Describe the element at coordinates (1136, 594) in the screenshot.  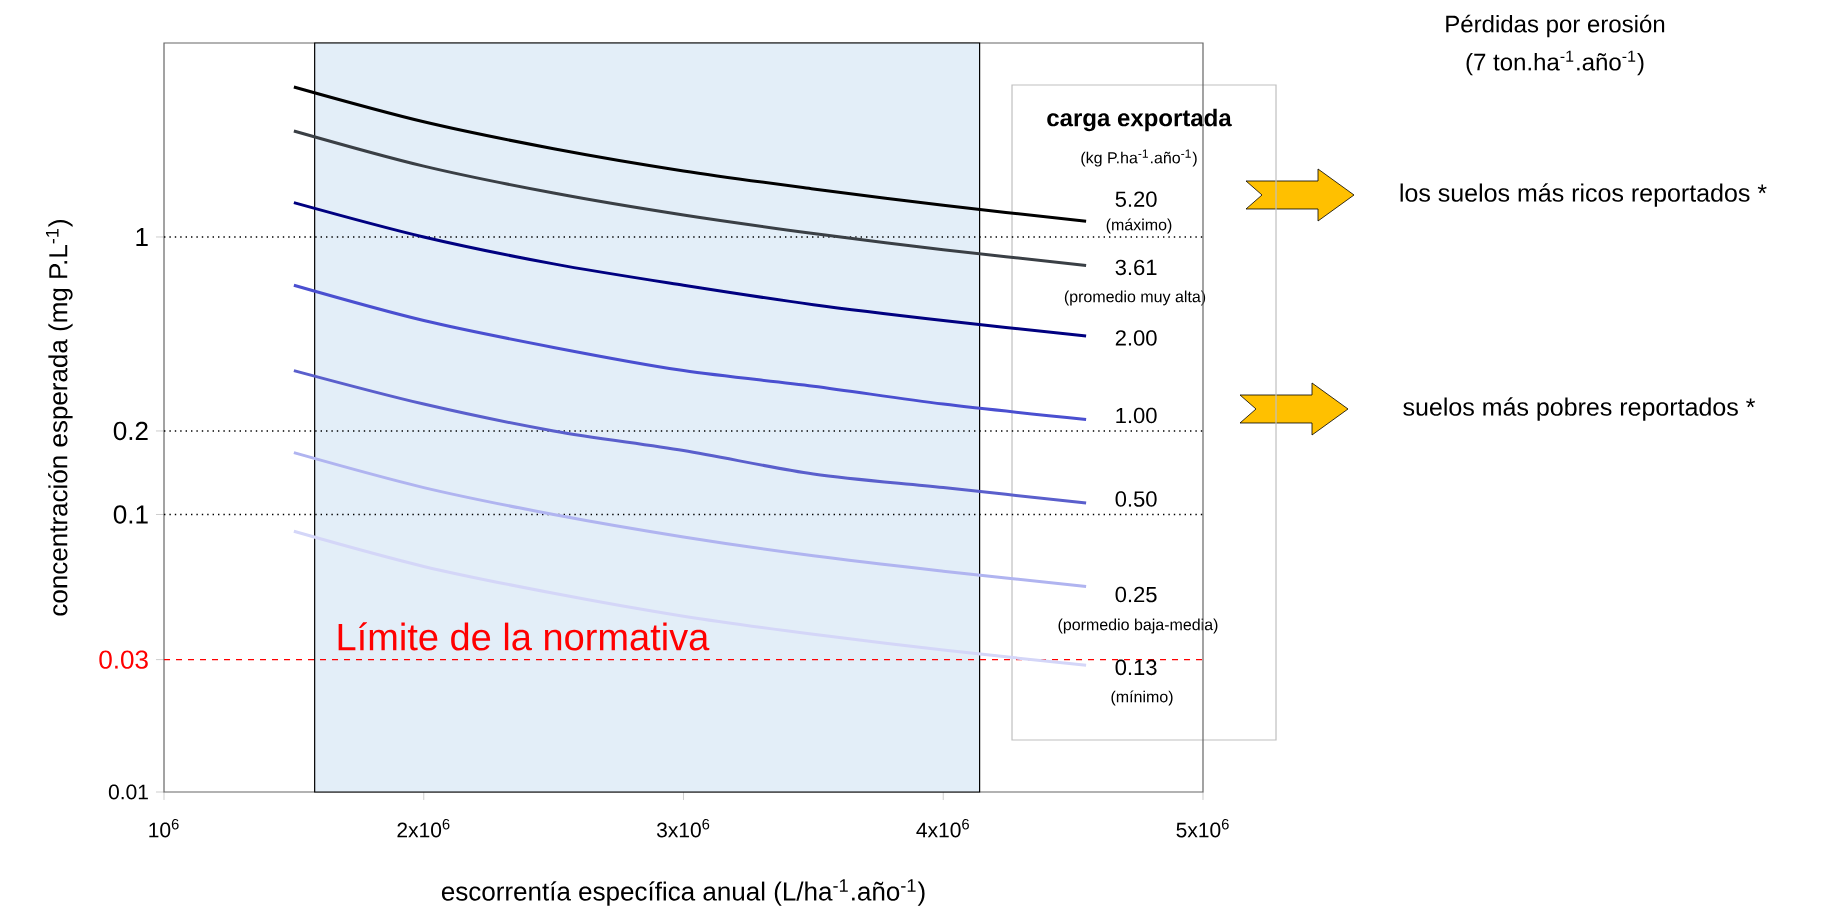
I see `series-label: 0.25` at that location.